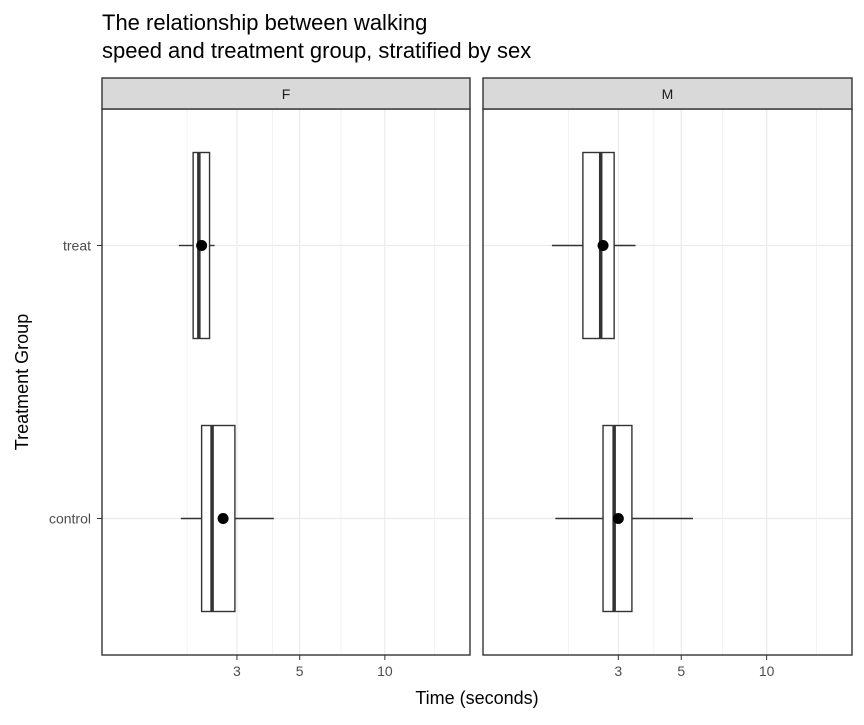  I want to click on chart-title-line: The relationship between walking, so click(264, 22).